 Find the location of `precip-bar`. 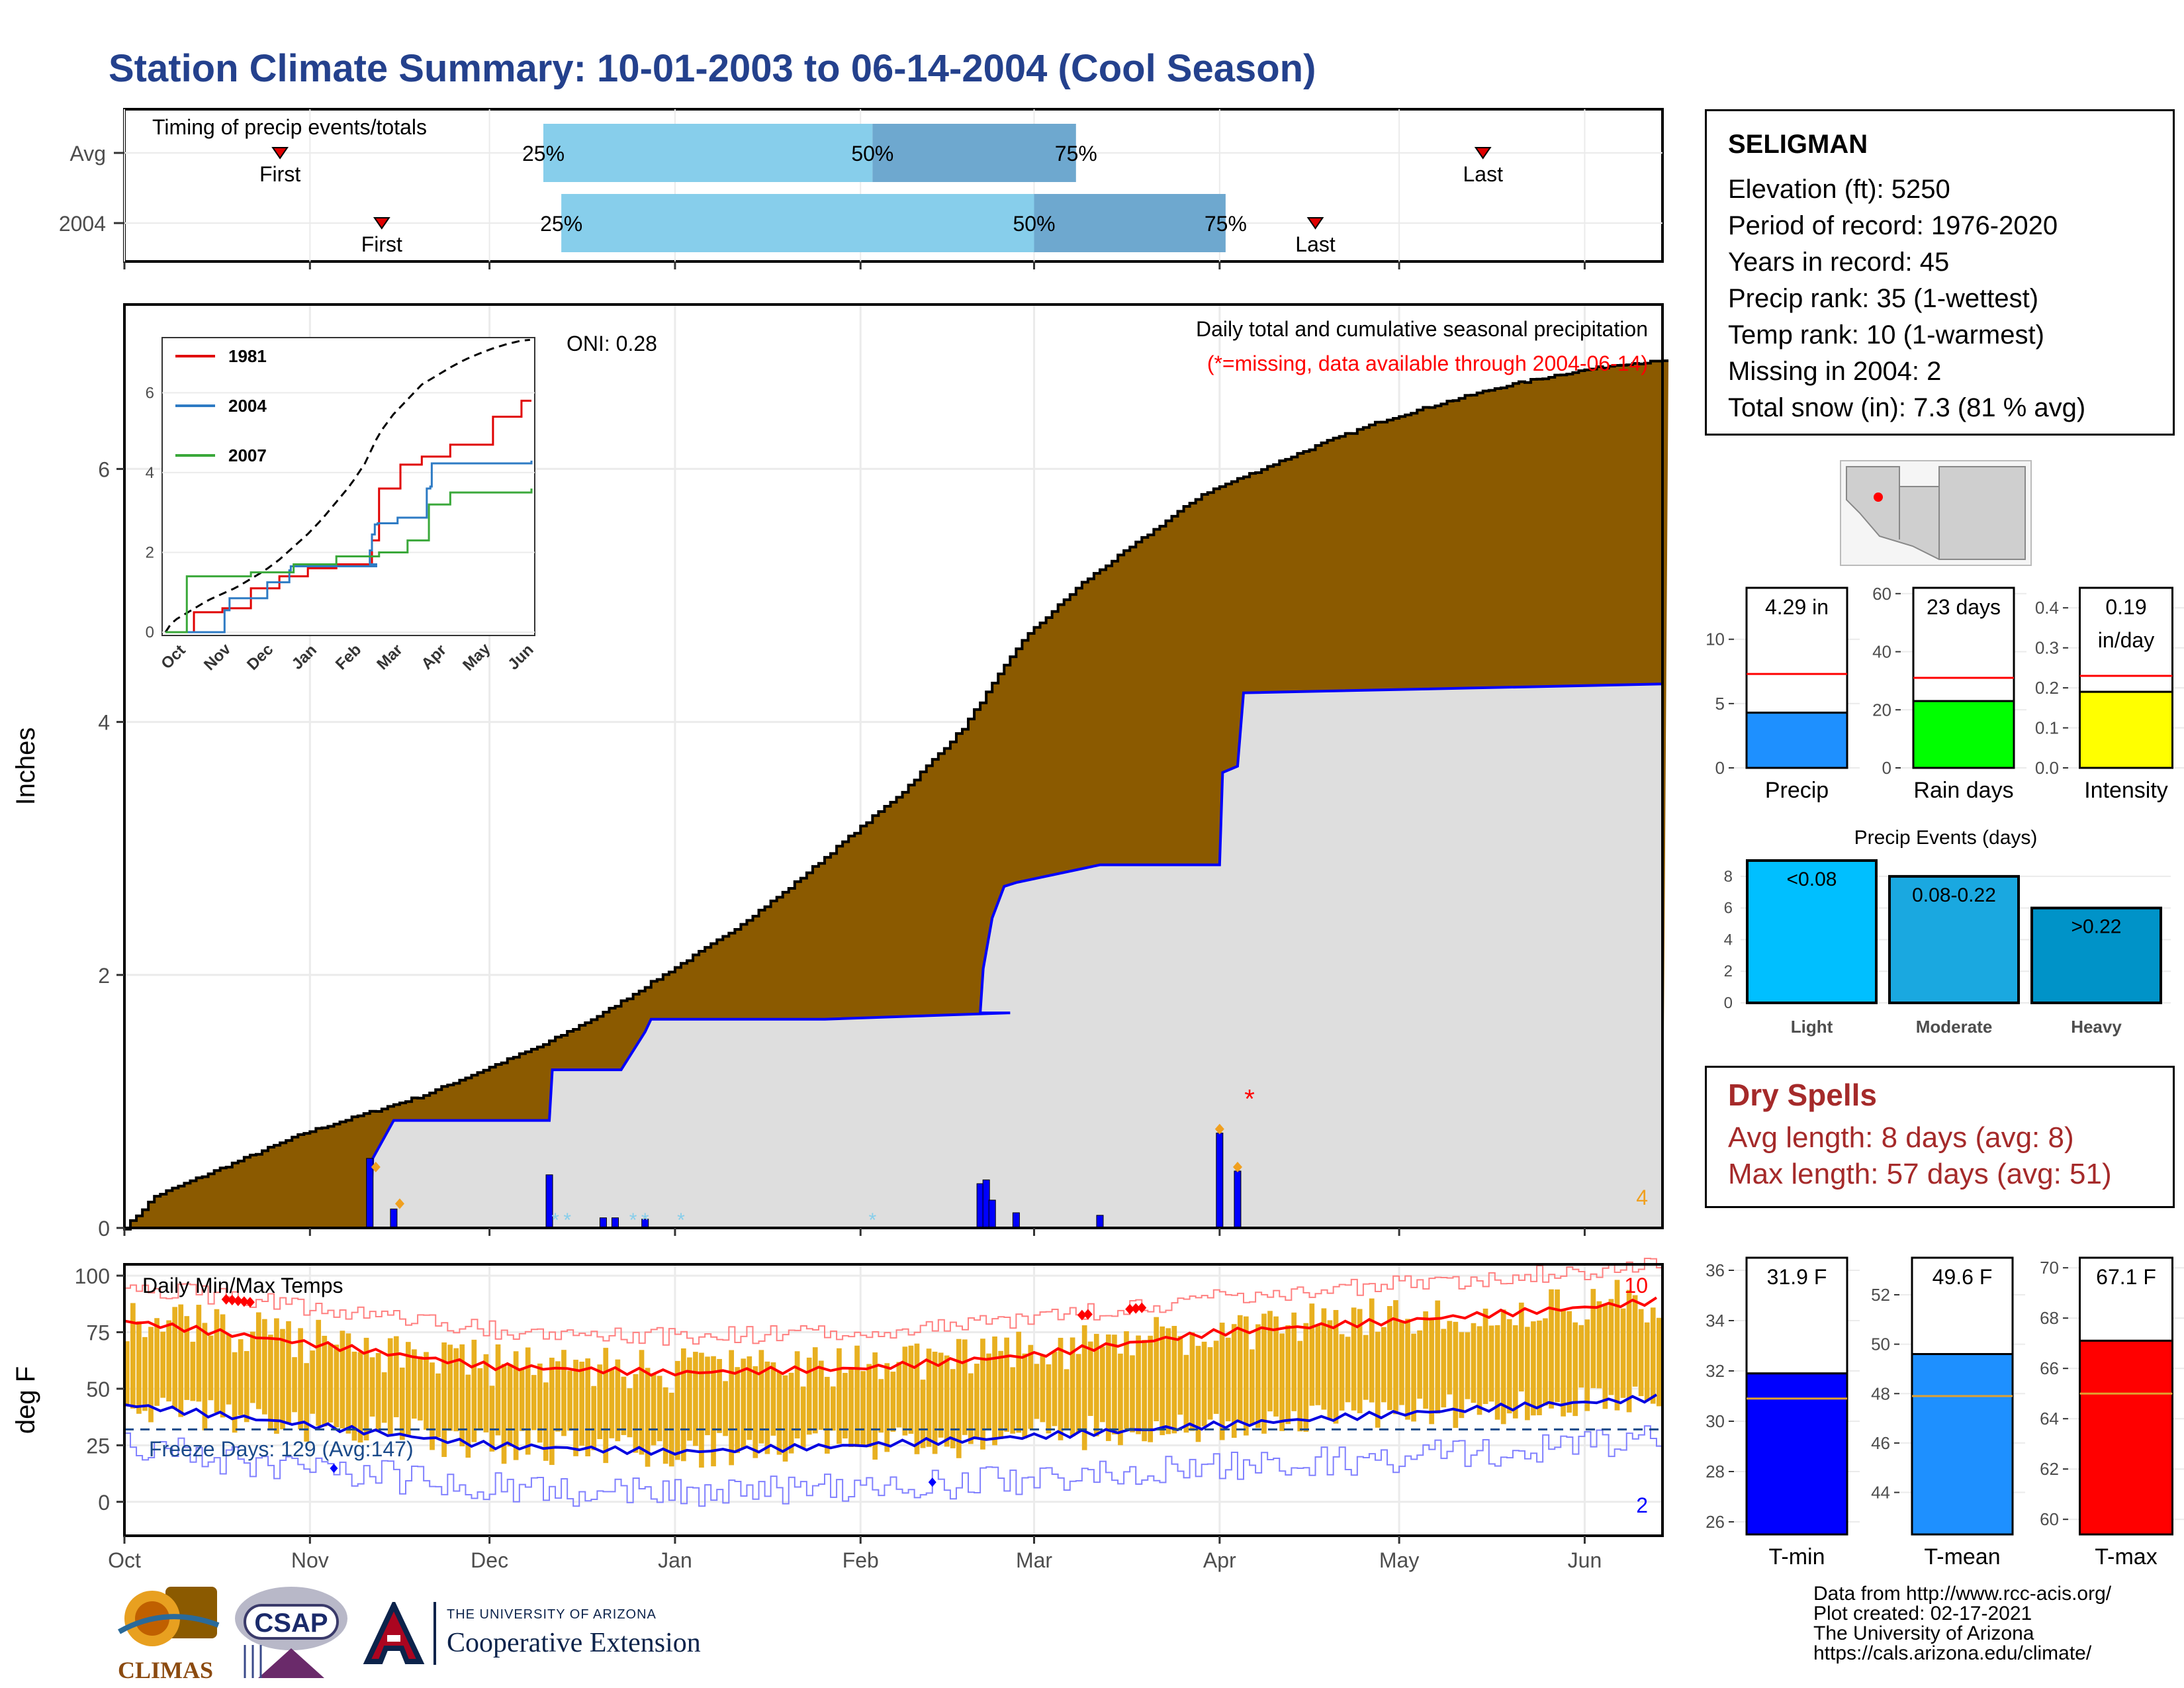

precip-bar is located at coordinates (1797, 741).